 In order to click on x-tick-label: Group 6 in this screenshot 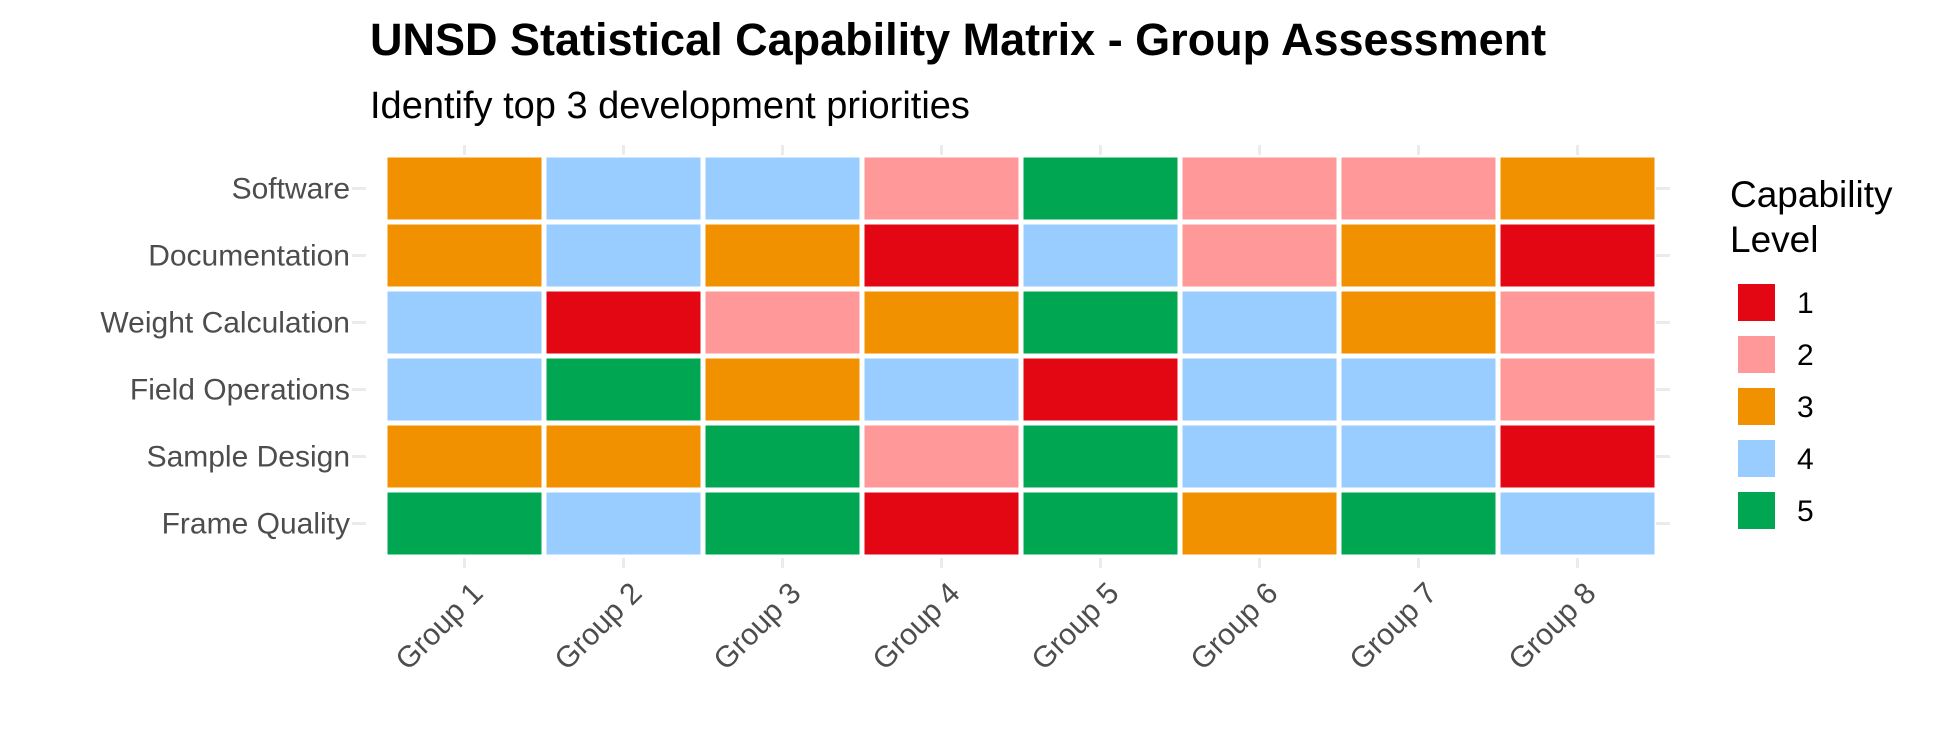, I will do `click(1234, 627)`.